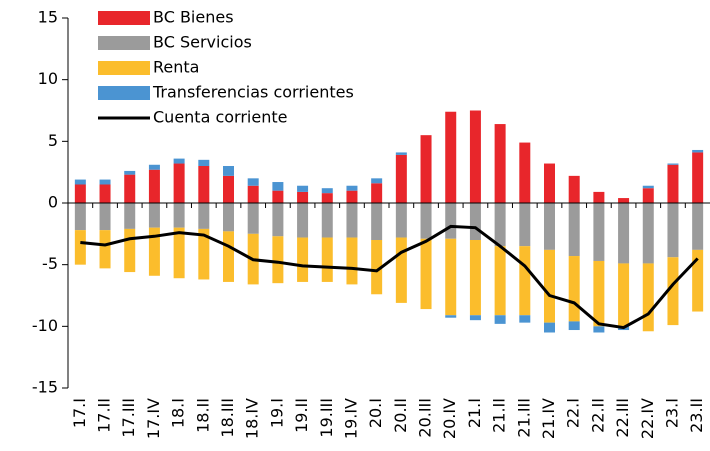  I want to click on x-tick-label: 17.IV, so click(153, 418).